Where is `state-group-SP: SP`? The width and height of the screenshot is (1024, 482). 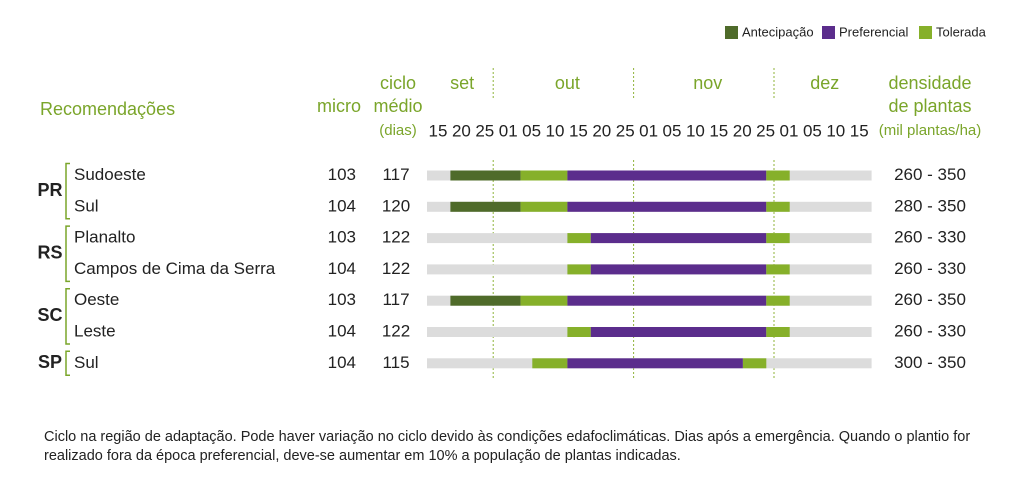
state-group-SP: SP is located at coordinates (54, 363).